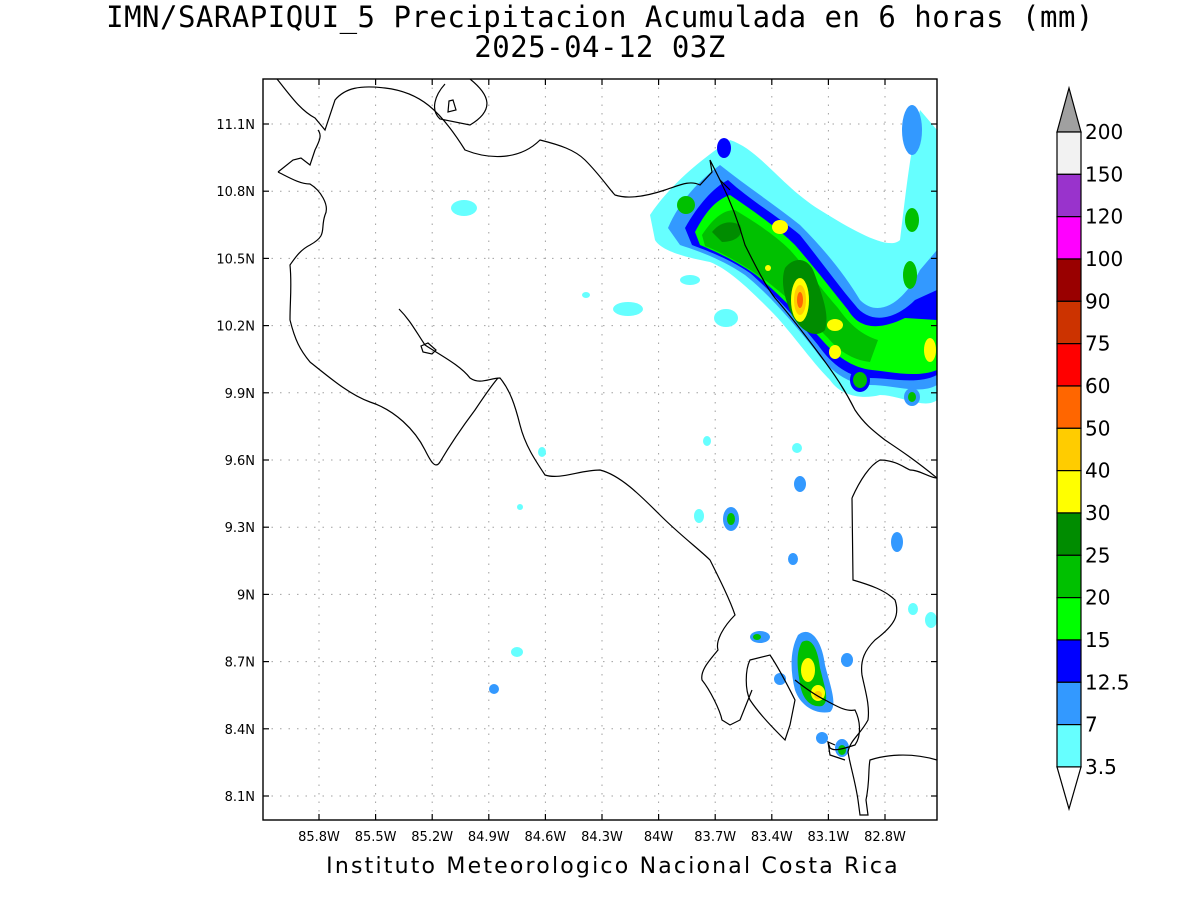  What do you see at coordinates (240, 461) in the screenshot?
I see `lat-tick-label: 9.6N` at bounding box center [240, 461].